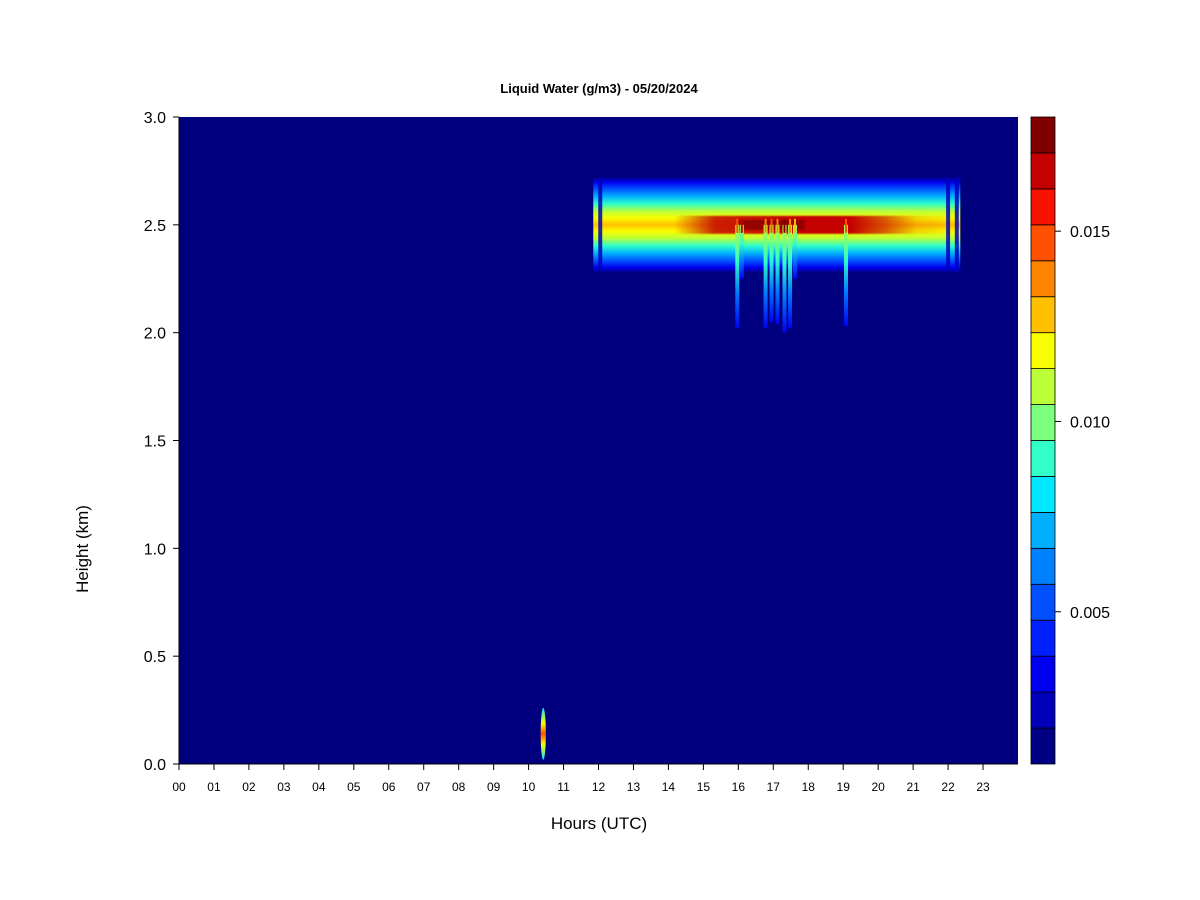 The width and height of the screenshot is (1200, 900). What do you see at coordinates (809, 787) in the screenshot?
I see `x-tick-label: 18` at bounding box center [809, 787].